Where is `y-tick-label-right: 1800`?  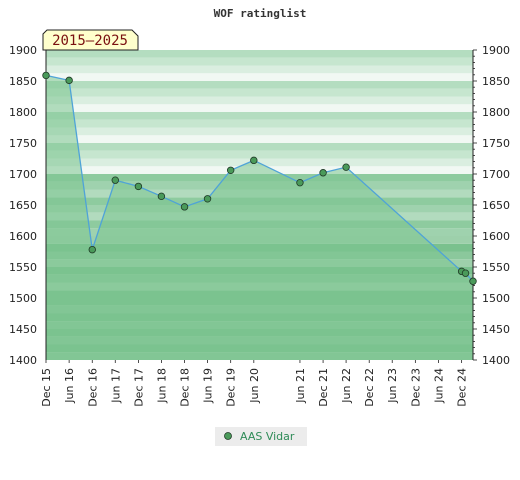
y-tick-label-right: 1800 is located at coordinates (496, 112).